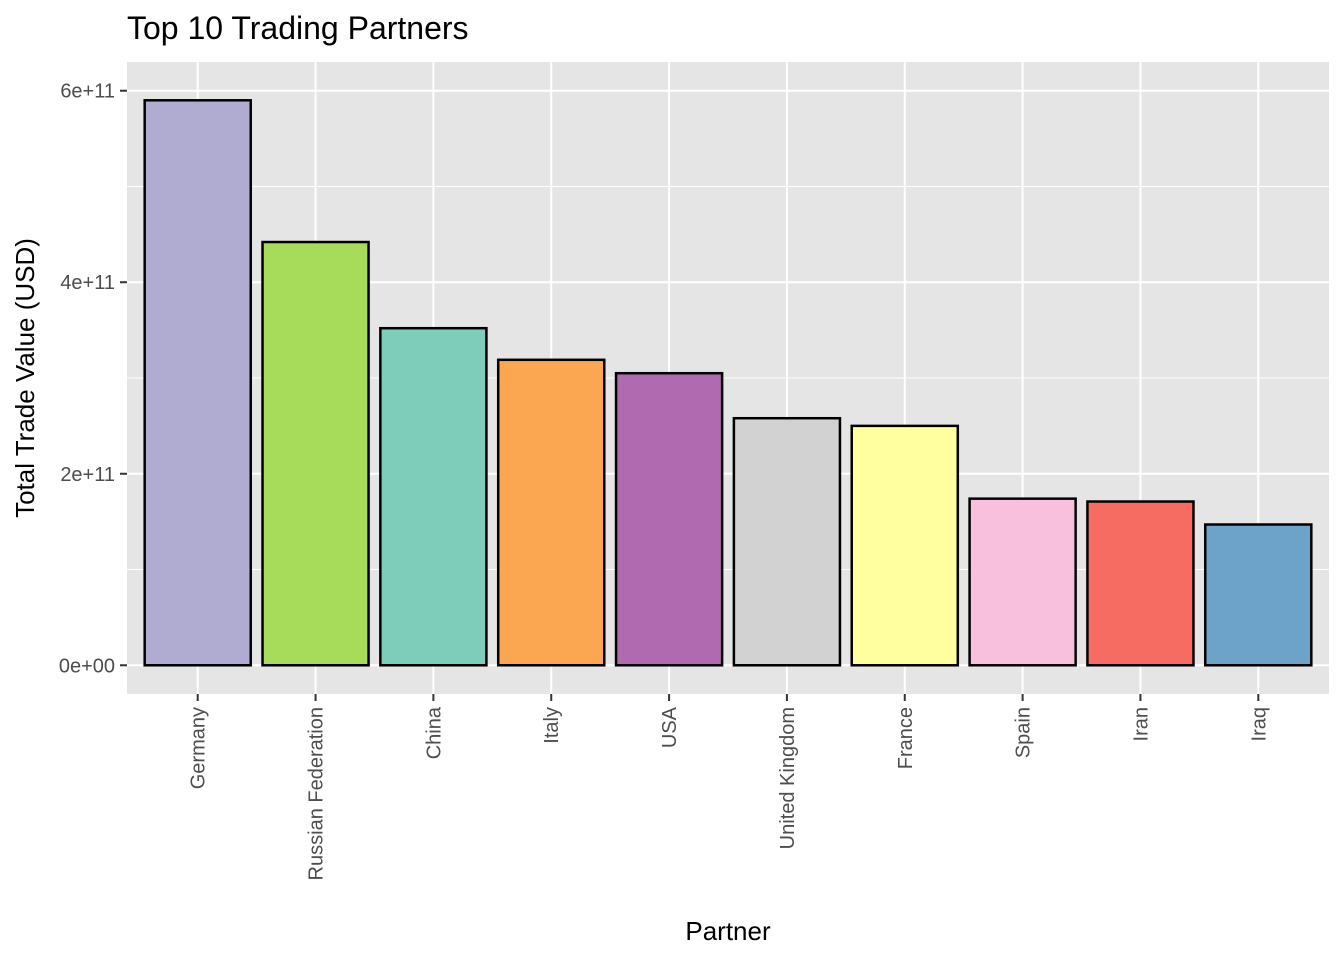 This screenshot has width=1344, height=960. Describe the element at coordinates (87, 666) in the screenshot. I see `y-tick-label: 0e+00` at that location.